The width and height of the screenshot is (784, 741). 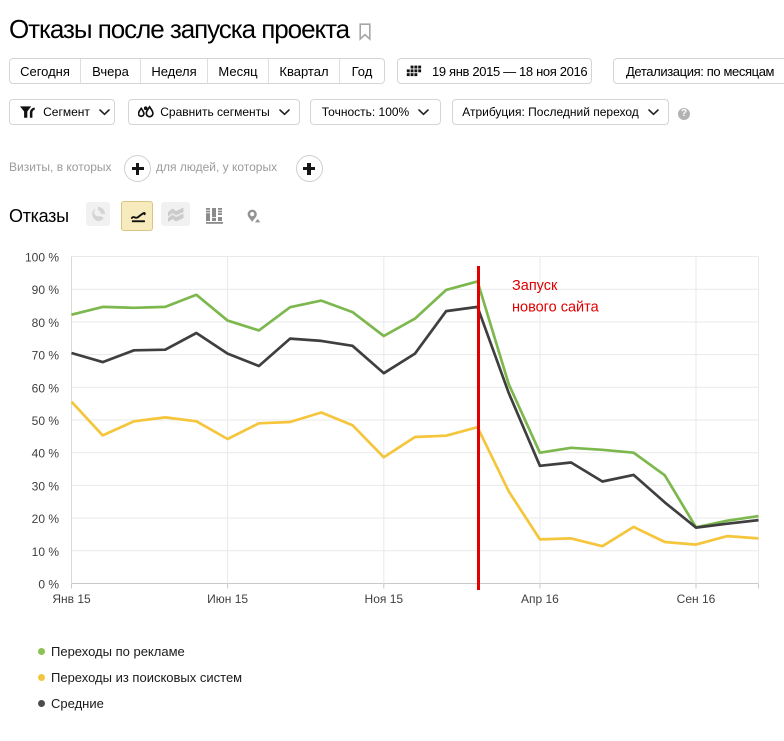 I want to click on svg-text: Июн 15, so click(x=227, y=599).